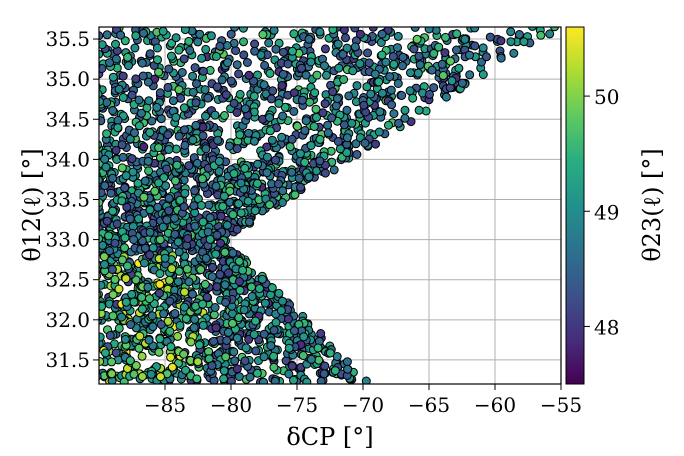 The image size is (684, 456). What do you see at coordinates (72, 199) in the screenshot?
I see `y-axis: 31.5 32.0 32.5 33.0 33.5 34.0 34.5 35.0 35.5` at bounding box center [72, 199].